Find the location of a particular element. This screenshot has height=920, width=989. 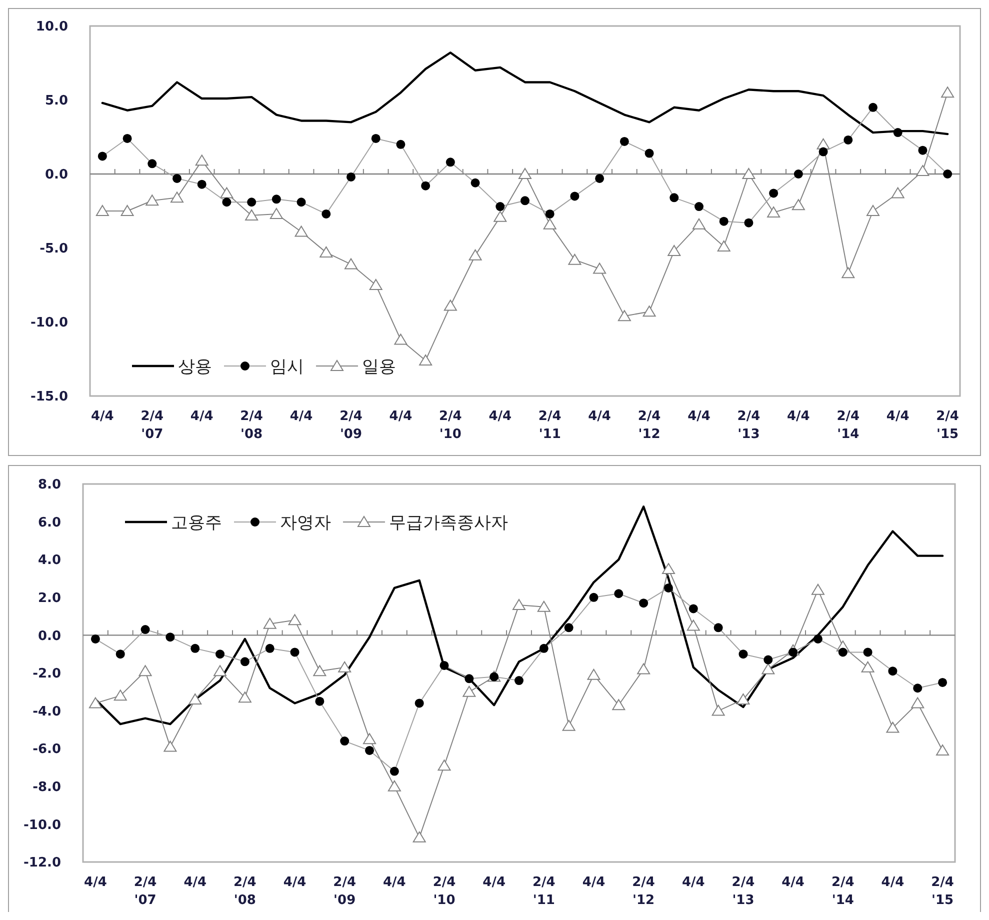

y-tick-label: 10.0 is located at coordinates (52, 27).